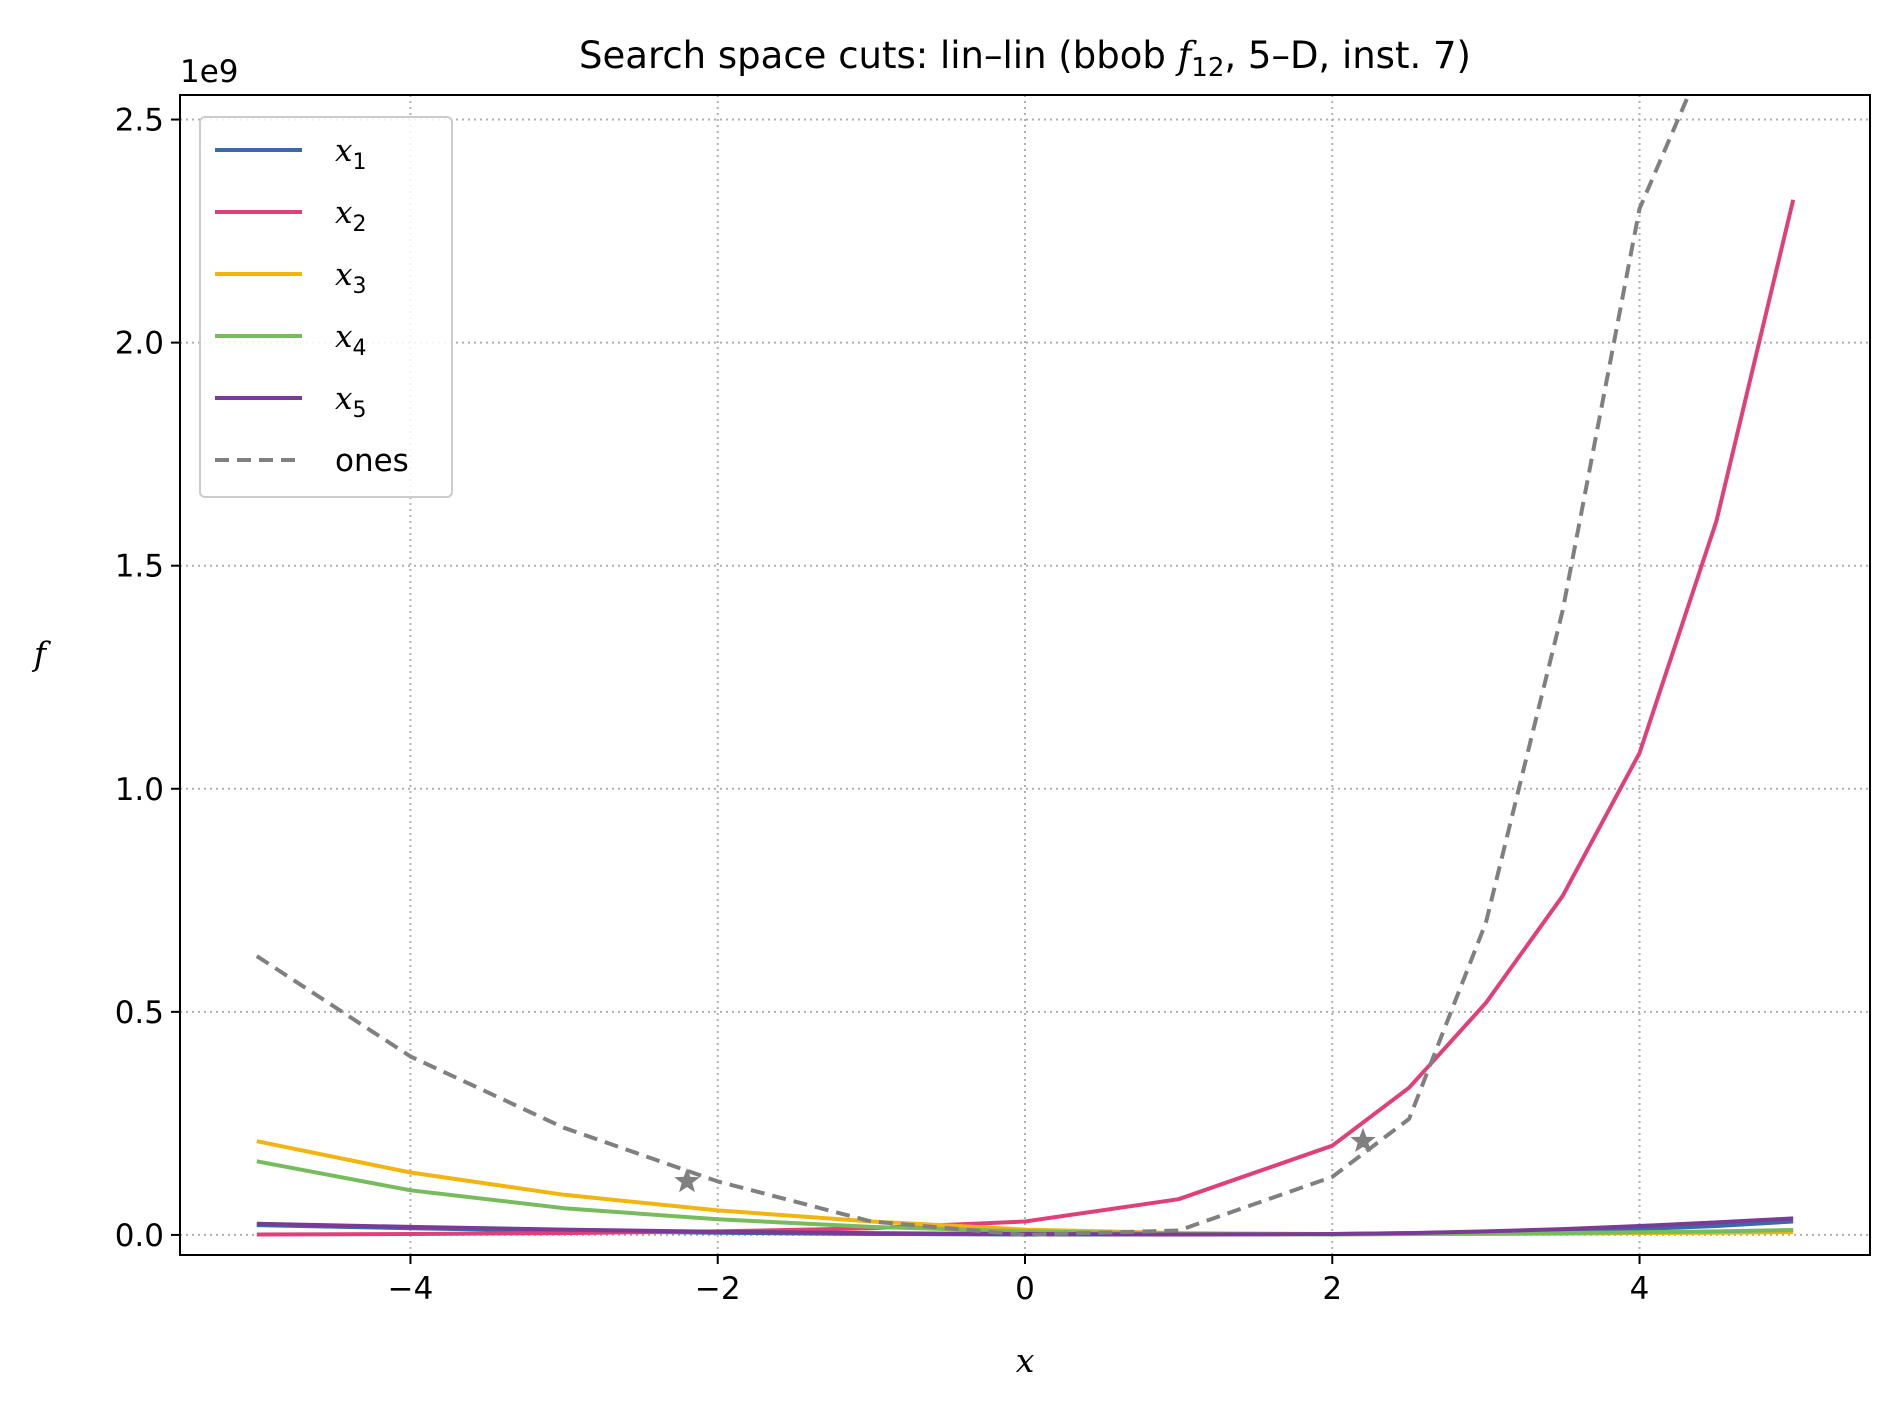 This screenshot has width=1887, height=1404. Describe the element at coordinates (41, 653) in the screenshot. I see `y-axis-label: f` at that location.